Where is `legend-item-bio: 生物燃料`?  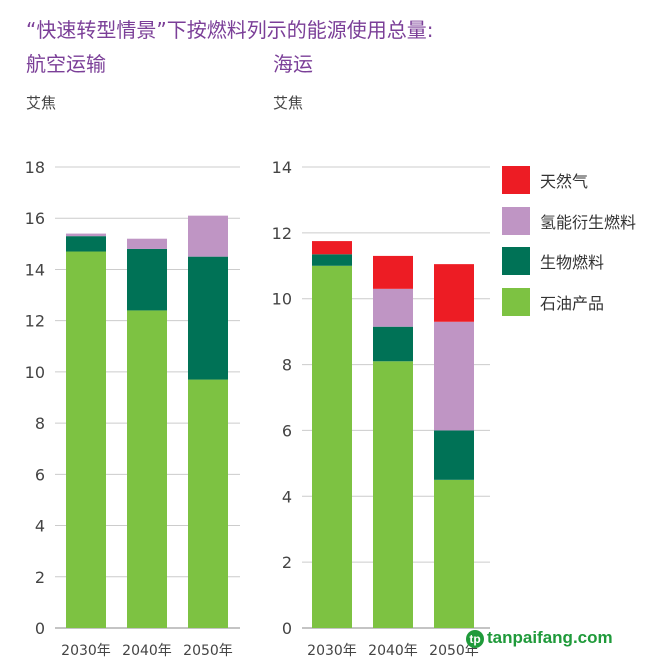
legend-item-bio: 生物燃料 is located at coordinates (569, 261).